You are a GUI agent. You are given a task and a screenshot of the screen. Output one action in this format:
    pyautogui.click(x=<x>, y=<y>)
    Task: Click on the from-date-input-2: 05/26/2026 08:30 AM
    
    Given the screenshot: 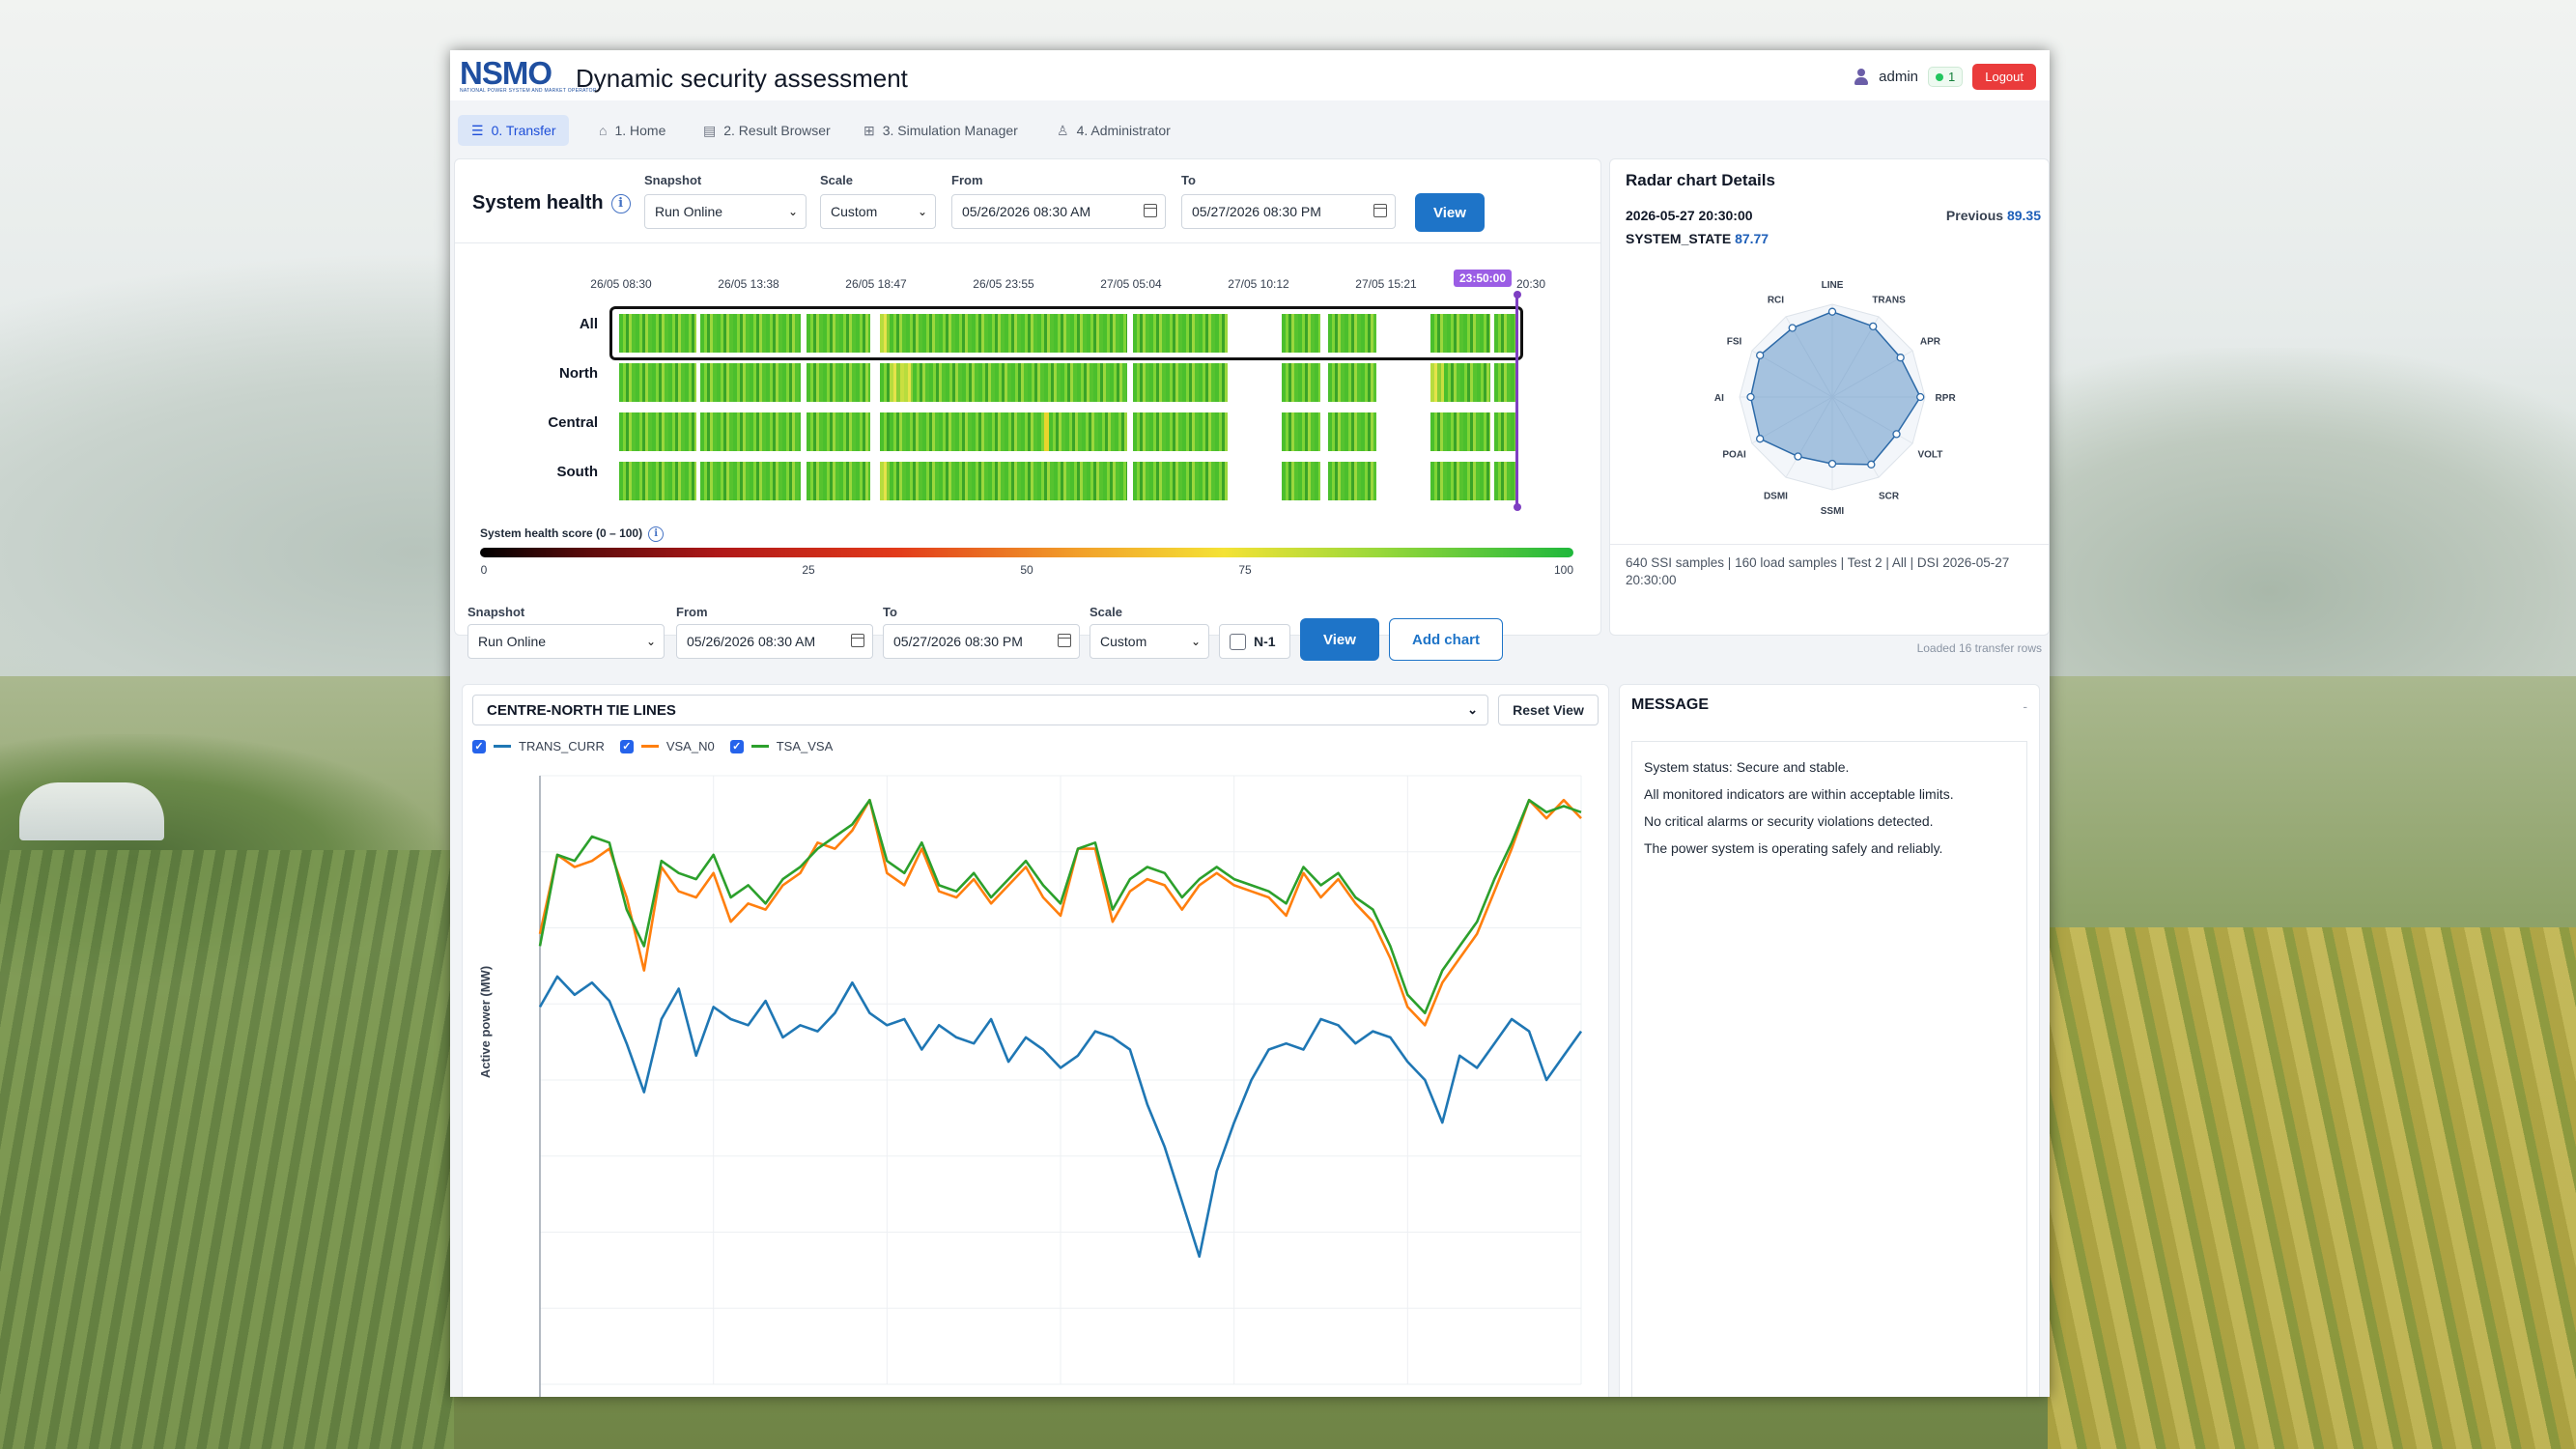 What is the action you would take?
    pyautogui.click(x=774, y=641)
    